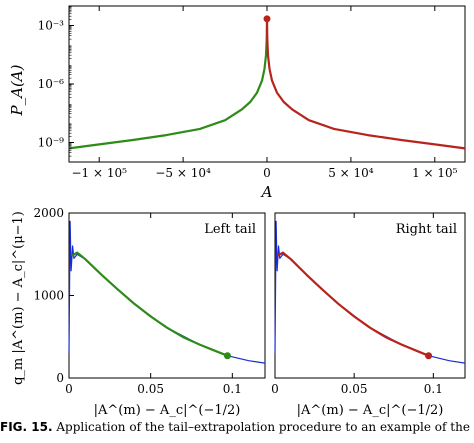  Describe the element at coordinates (18, 298) in the screenshot. I see `left-tail-y-axis-label: q_m |A^(m) − A_c|^(μ−1)` at that location.